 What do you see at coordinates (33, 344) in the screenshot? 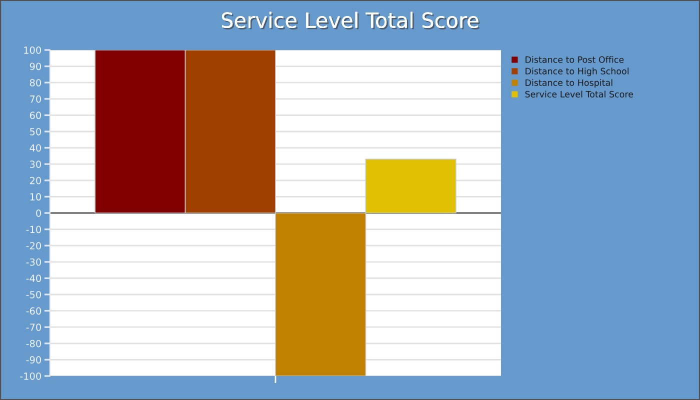
I see `y-tick-label: -80` at bounding box center [33, 344].